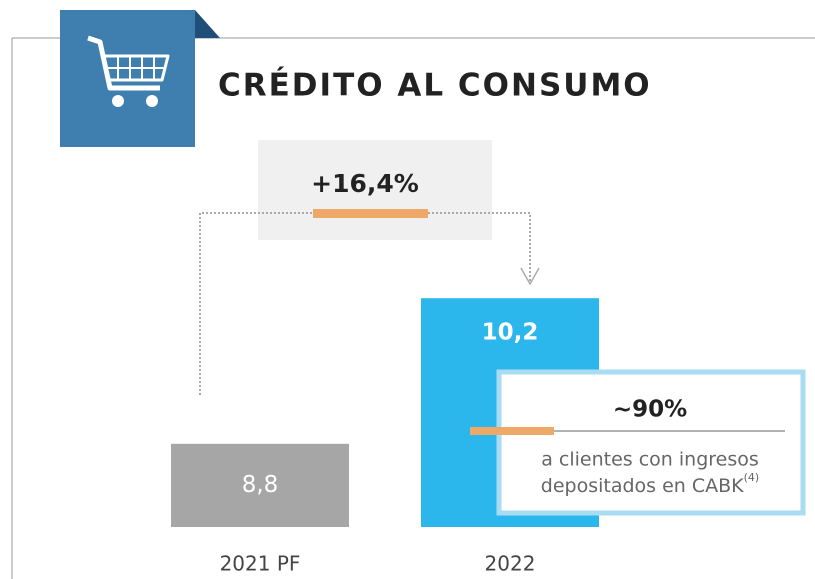 This screenshot has width=815, height=579. I want to click on share-label: ~90%, so click(650, 410).